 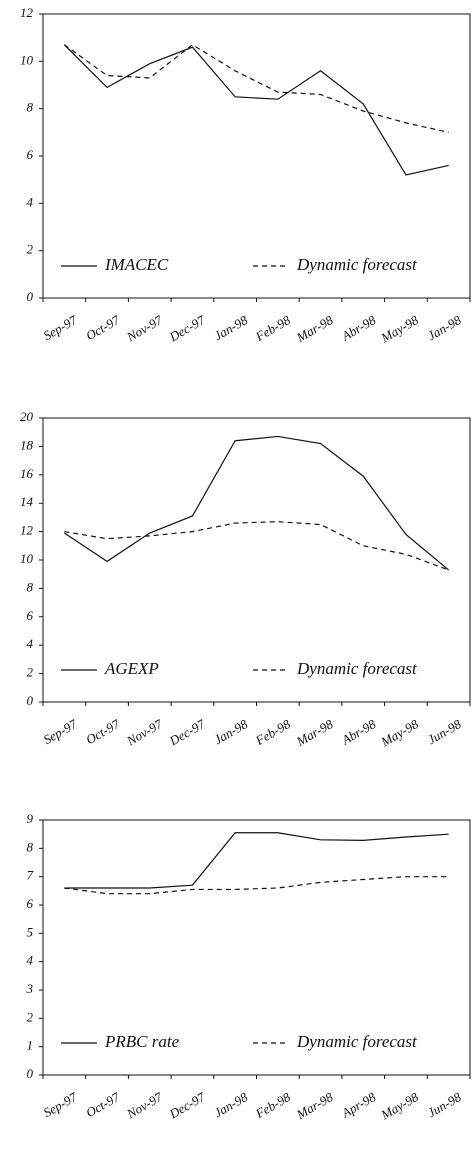 I want to click on y-tick-label: 20, so click(x=27, y=416).